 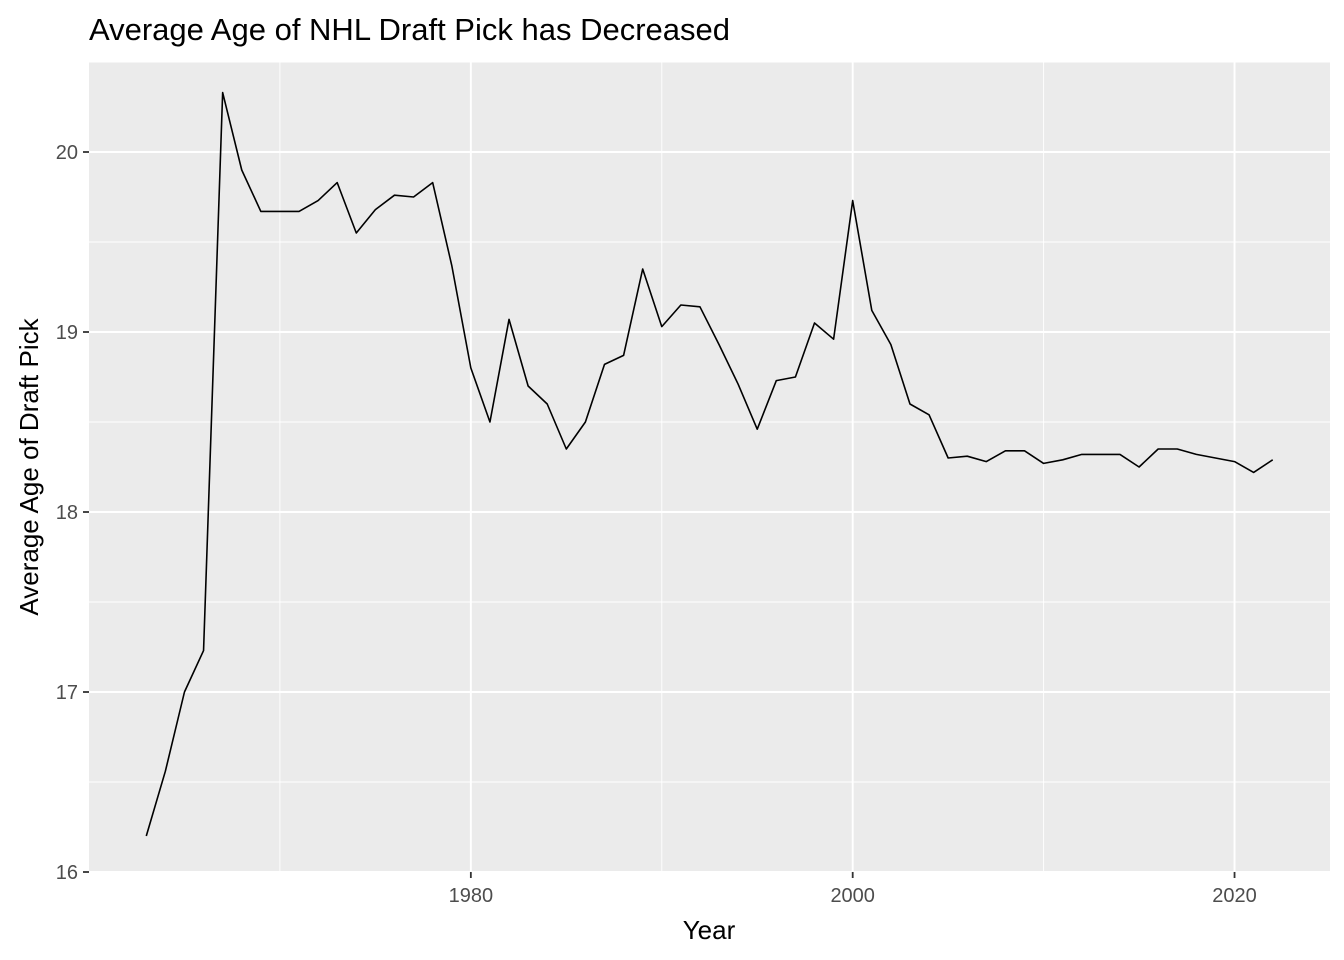 What do you see at coordinates (471, 896) in the screenshot?
I see `x-tick-label: 1980` at bounding box center [471, 896].